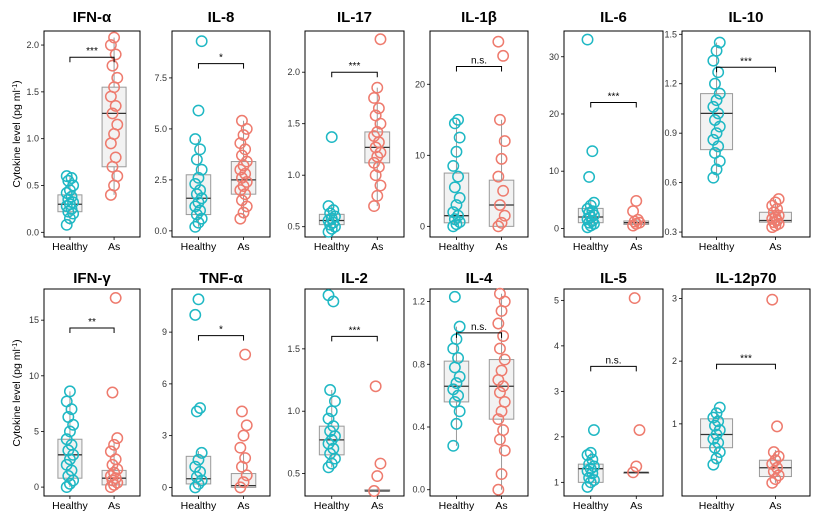 This screenshot has height=517, width=824. I want to click on y-axis-label-close: ), so click(17, 82).